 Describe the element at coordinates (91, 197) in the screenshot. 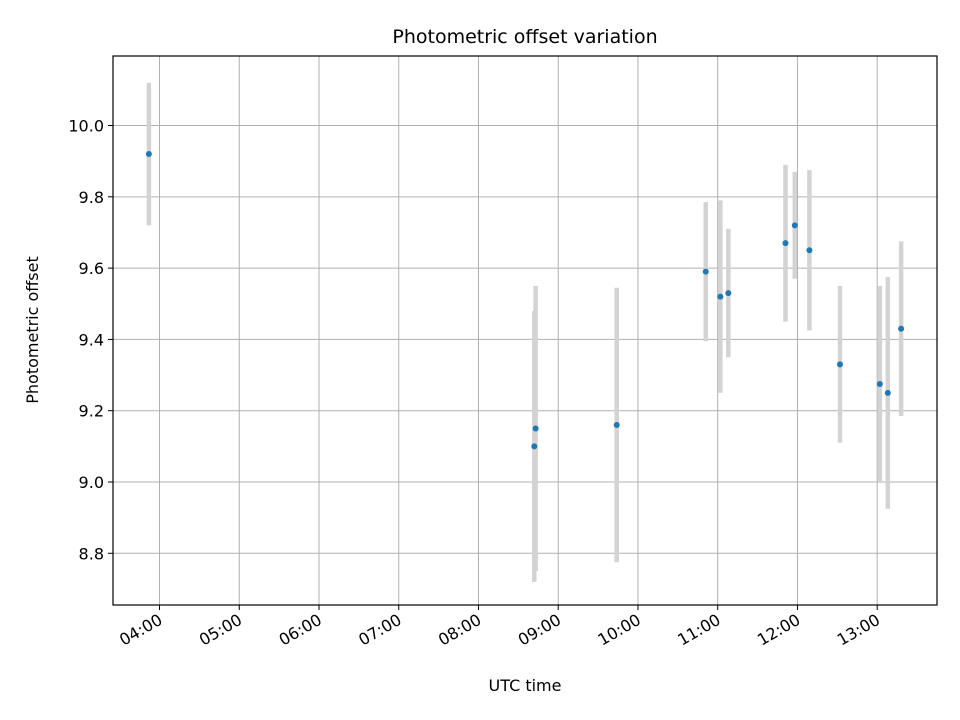

I see `y-tick-label: 9.8` at that location.